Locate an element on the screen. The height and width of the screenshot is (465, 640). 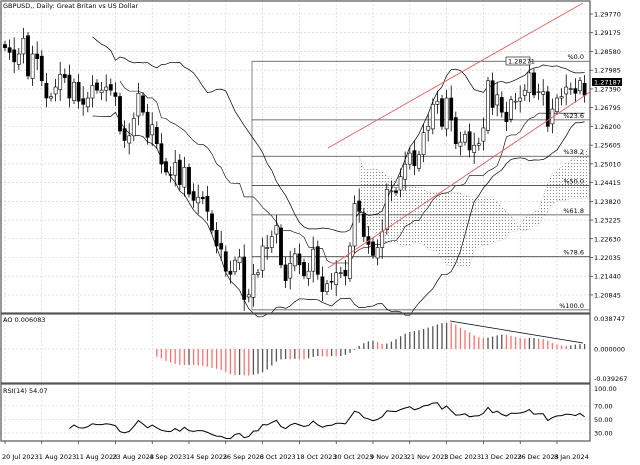
y-tick-label: 1.29175 is located at coordinates (607, 33).